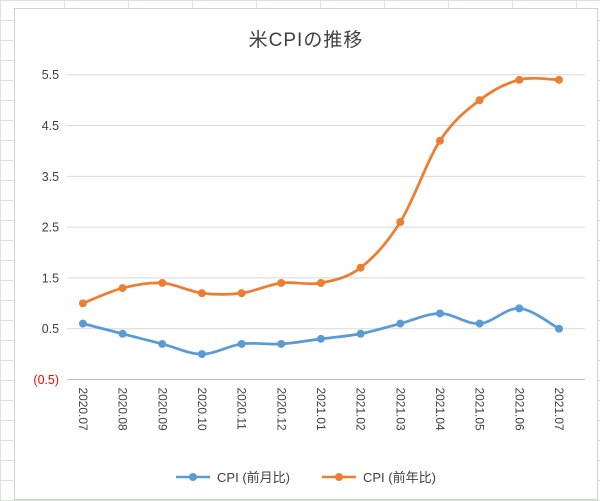 The width and height of the screenshot is (600, 501). Describe the element at coordinates (399, 477) in the screenshot. I see `legend-label-cpi-yoy: CPI (前年比)` at that location.